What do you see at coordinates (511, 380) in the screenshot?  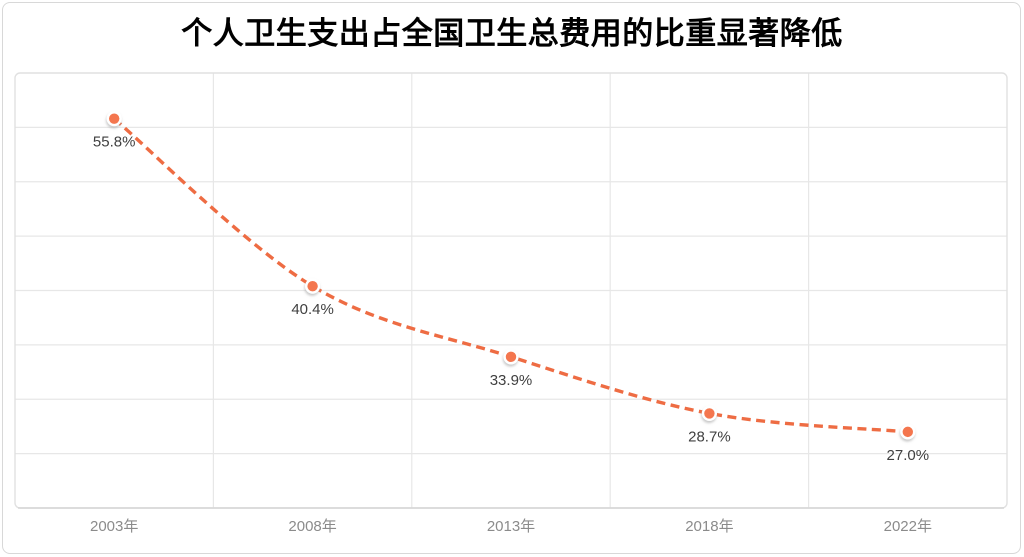 I see `data-point-label: 33.9%` at bounding box center [511, 380].